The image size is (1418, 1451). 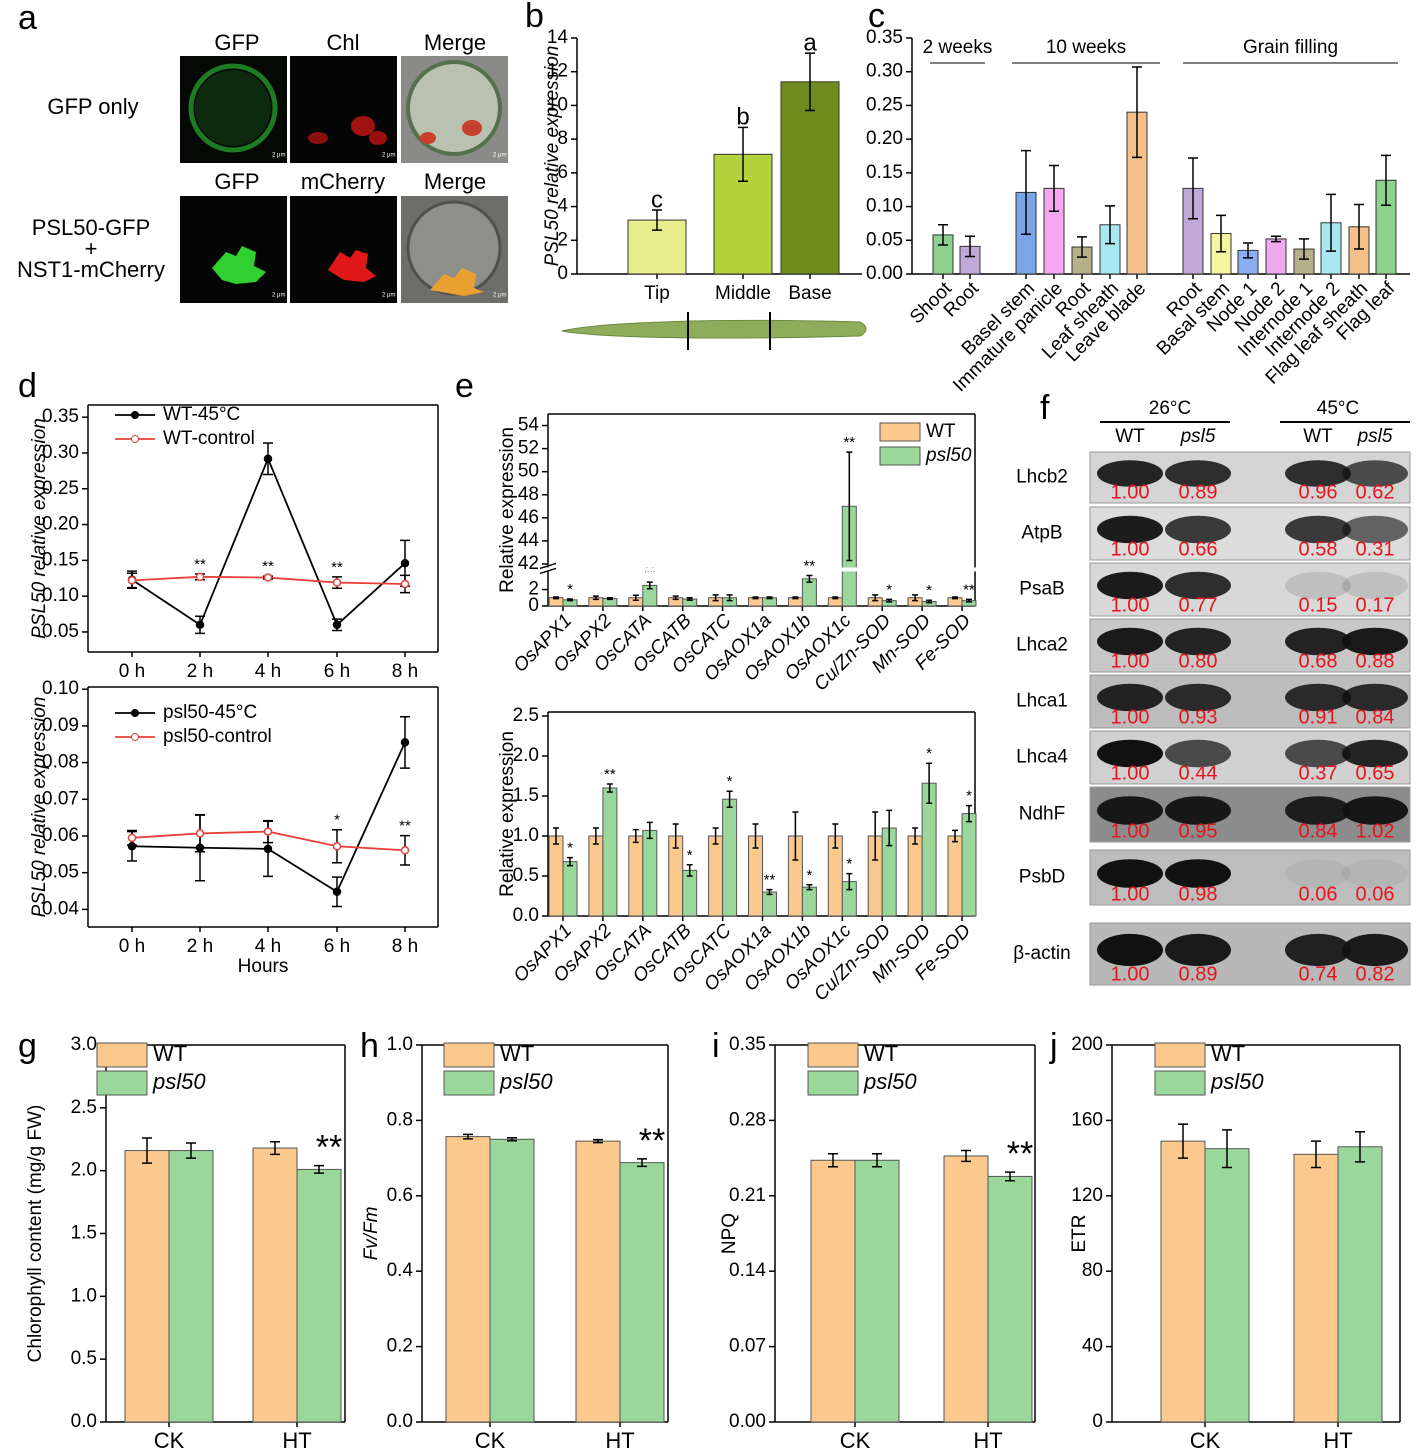 I want to click on y-tick-label: 0.00, so click(x=747, y=1421).